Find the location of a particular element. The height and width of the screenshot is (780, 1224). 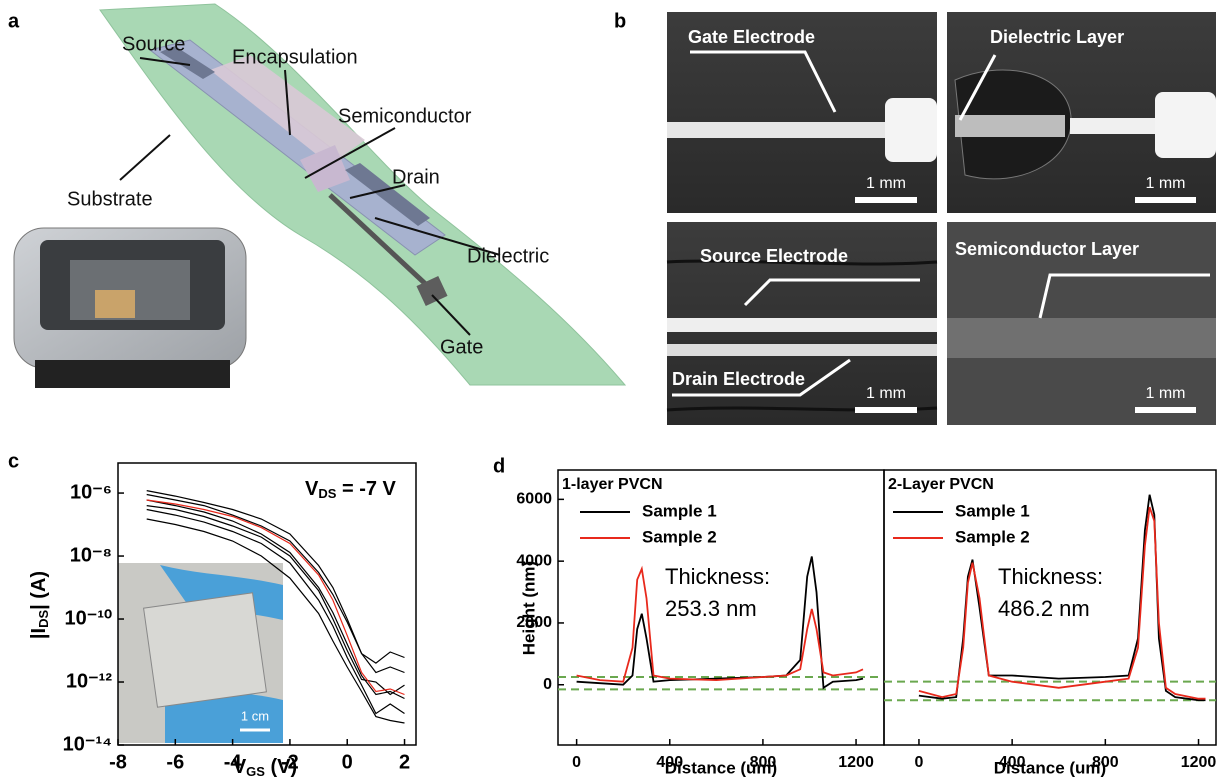

micrograph-label: Semiconductor Layer is located at coordinates (1047, 249).